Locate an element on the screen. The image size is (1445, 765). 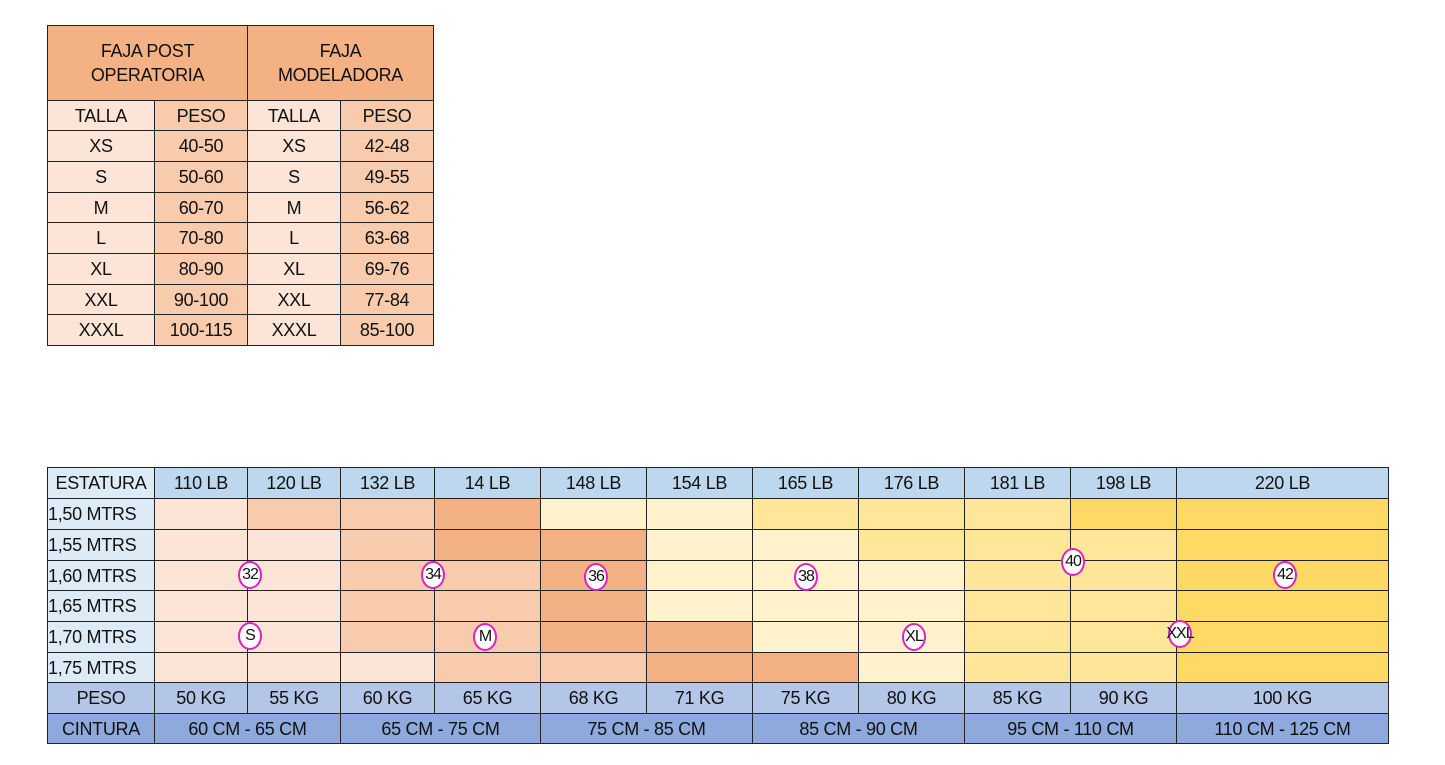
waist-range-cell: 110 CM - 125 CM is located at coordinates (1282, 728).